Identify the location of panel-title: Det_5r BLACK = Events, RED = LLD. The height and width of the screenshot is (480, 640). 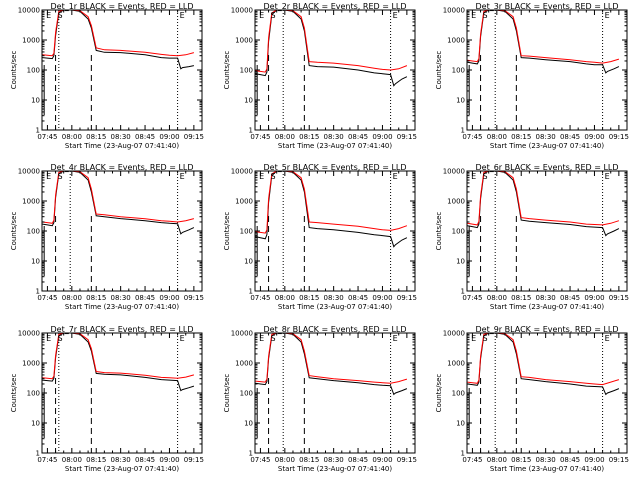
(334, 167).